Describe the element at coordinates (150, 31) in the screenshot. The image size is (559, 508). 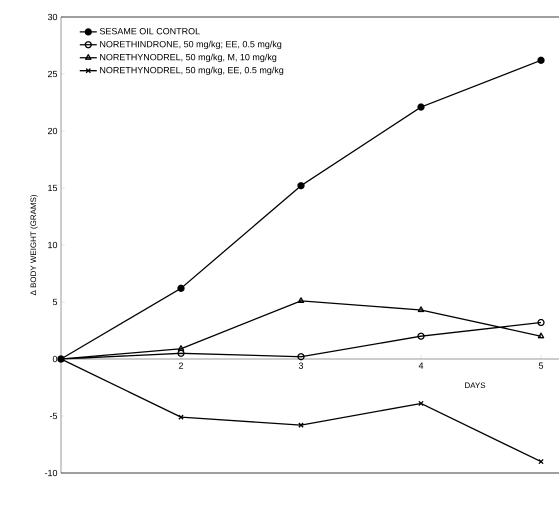
I see `legend-label: SESAME OIL CONTROL` at that location.